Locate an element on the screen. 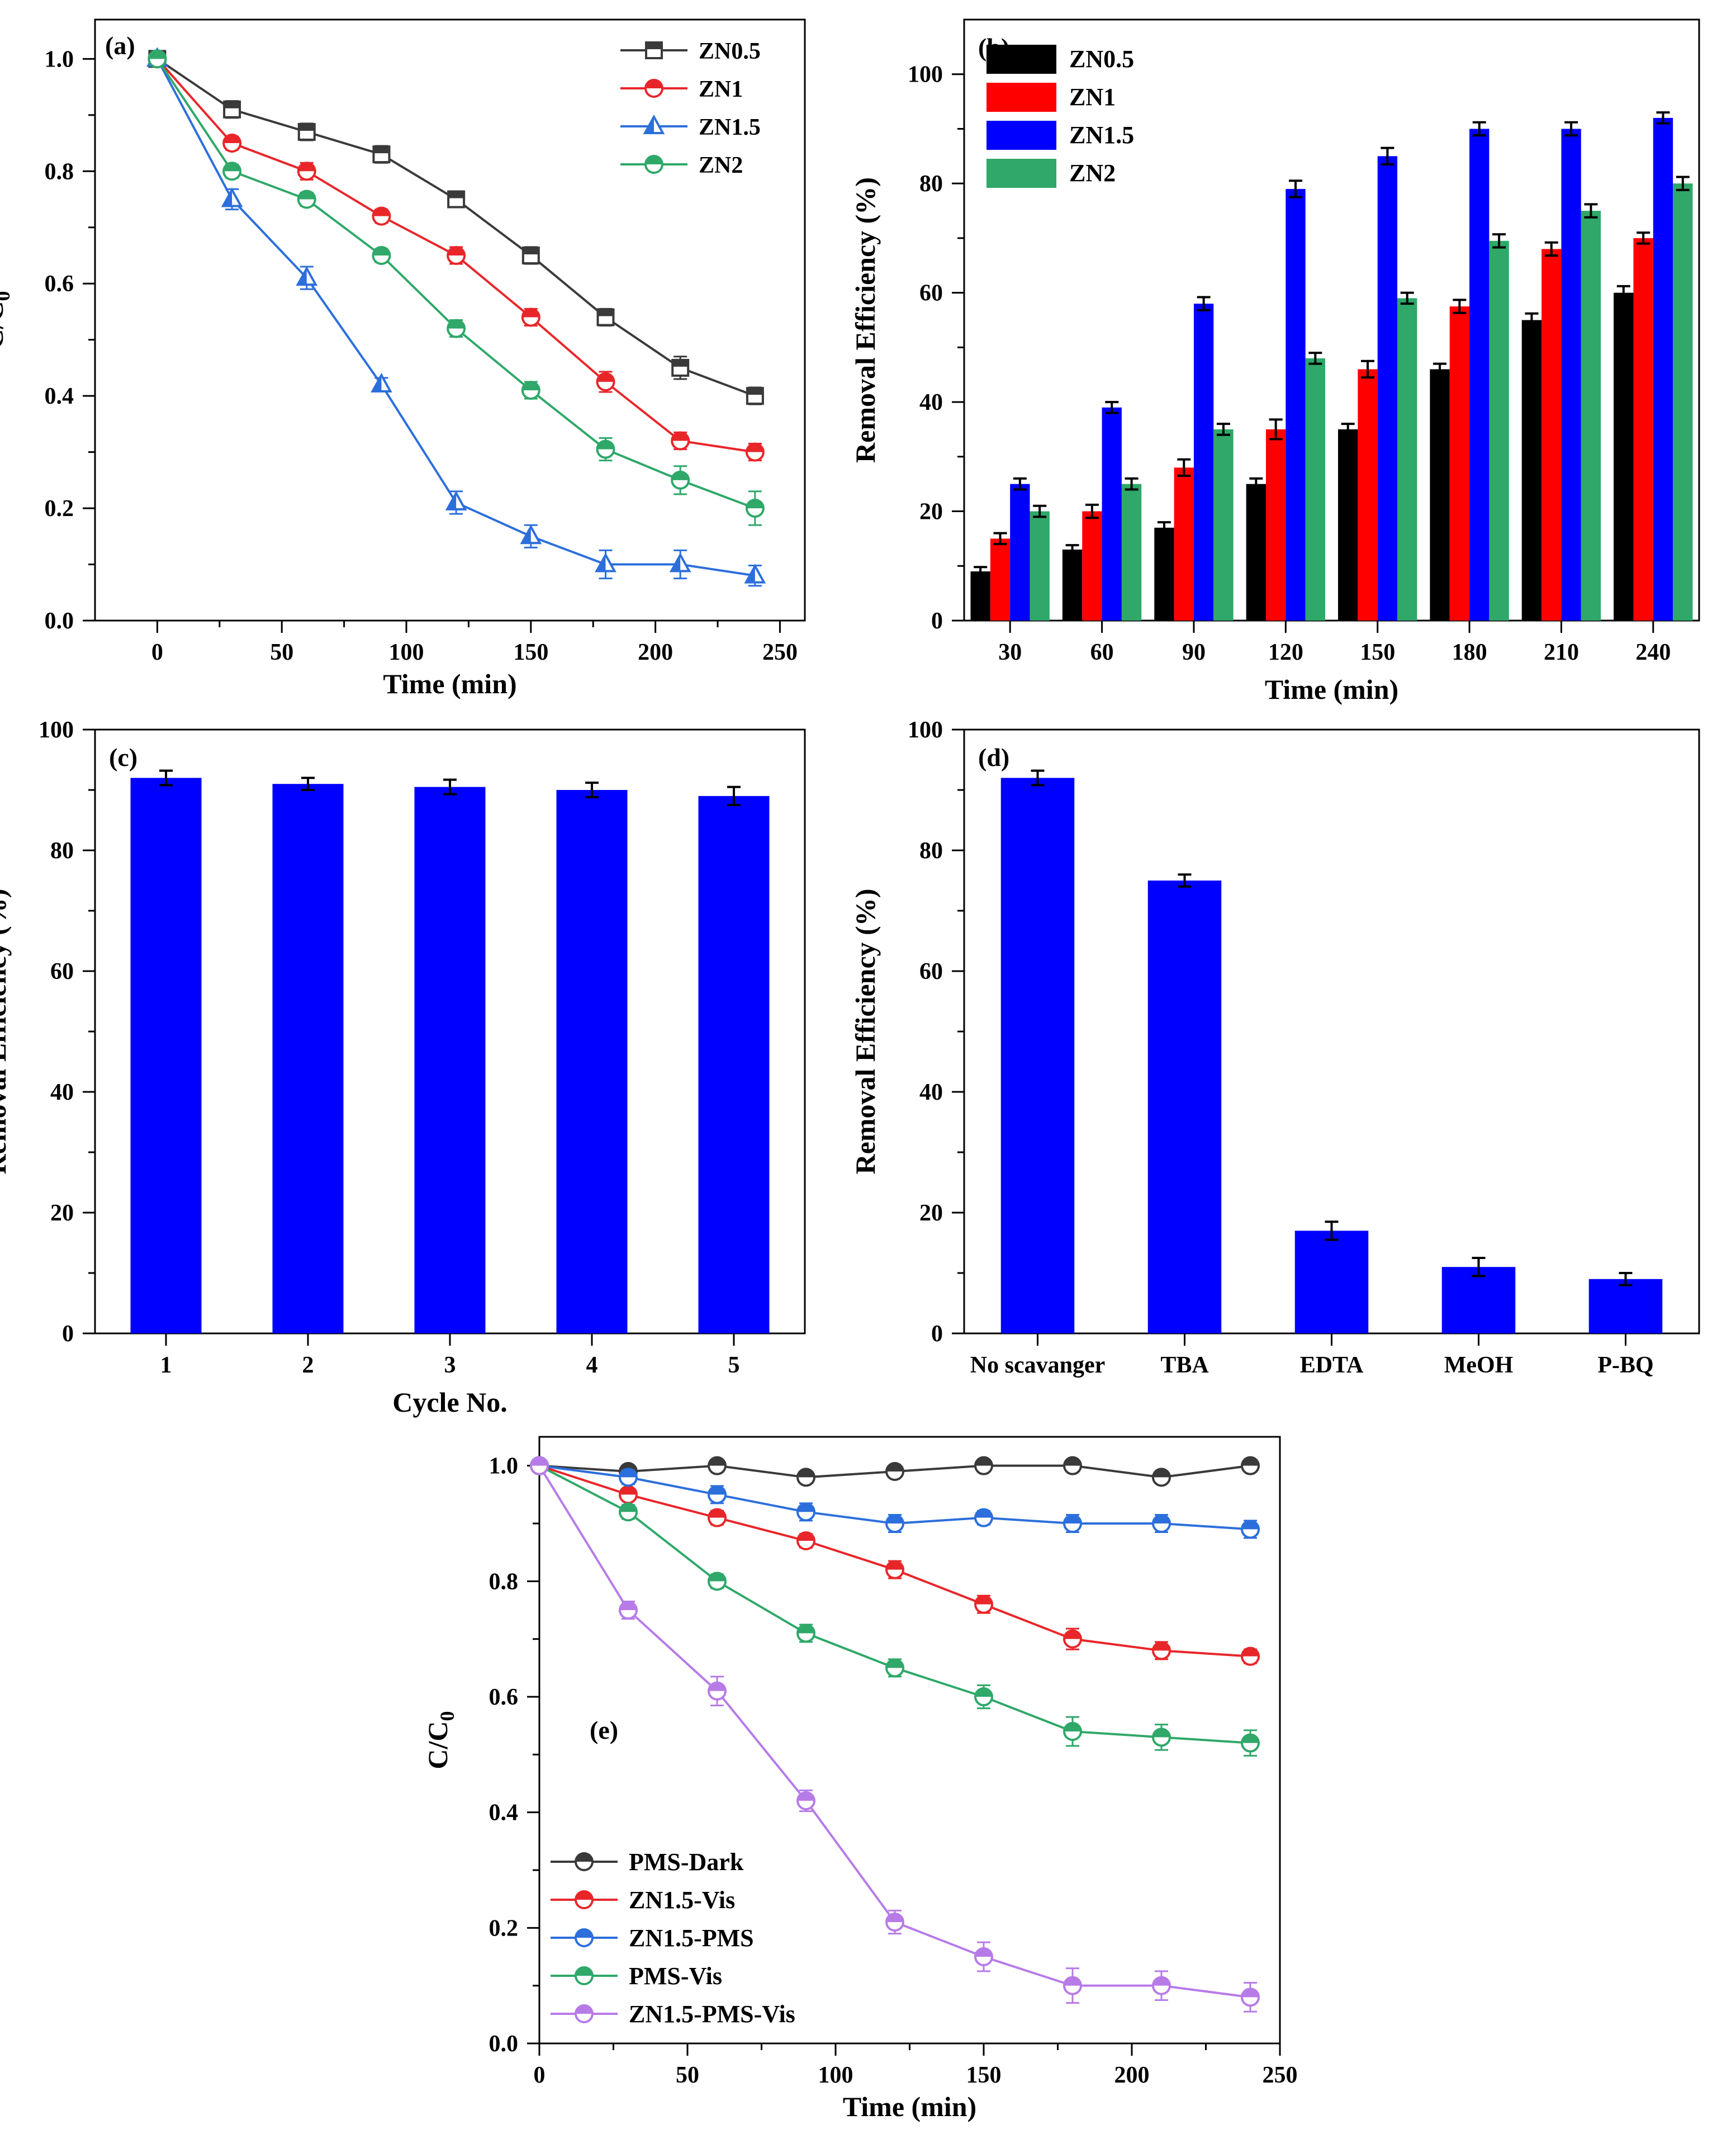  x-tick-label: 250 is located at coordinates (1280, 2075).